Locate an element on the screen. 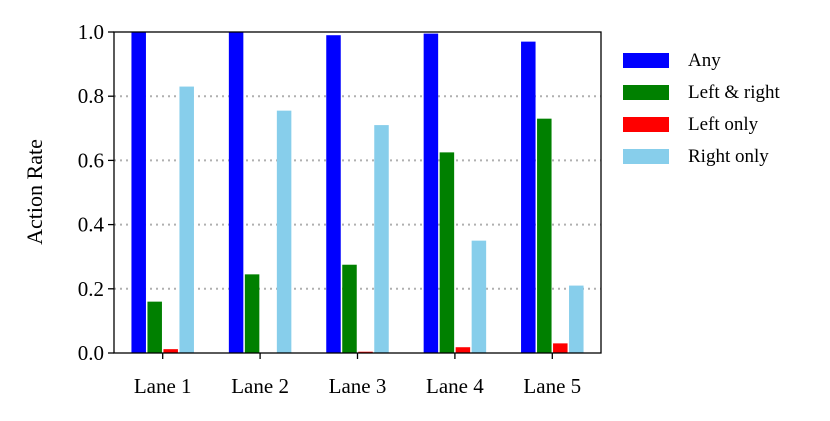 The width and height of the screenshot is (830, 421). x-tick-label: Lane 3 is located at coordinates (358, 386).